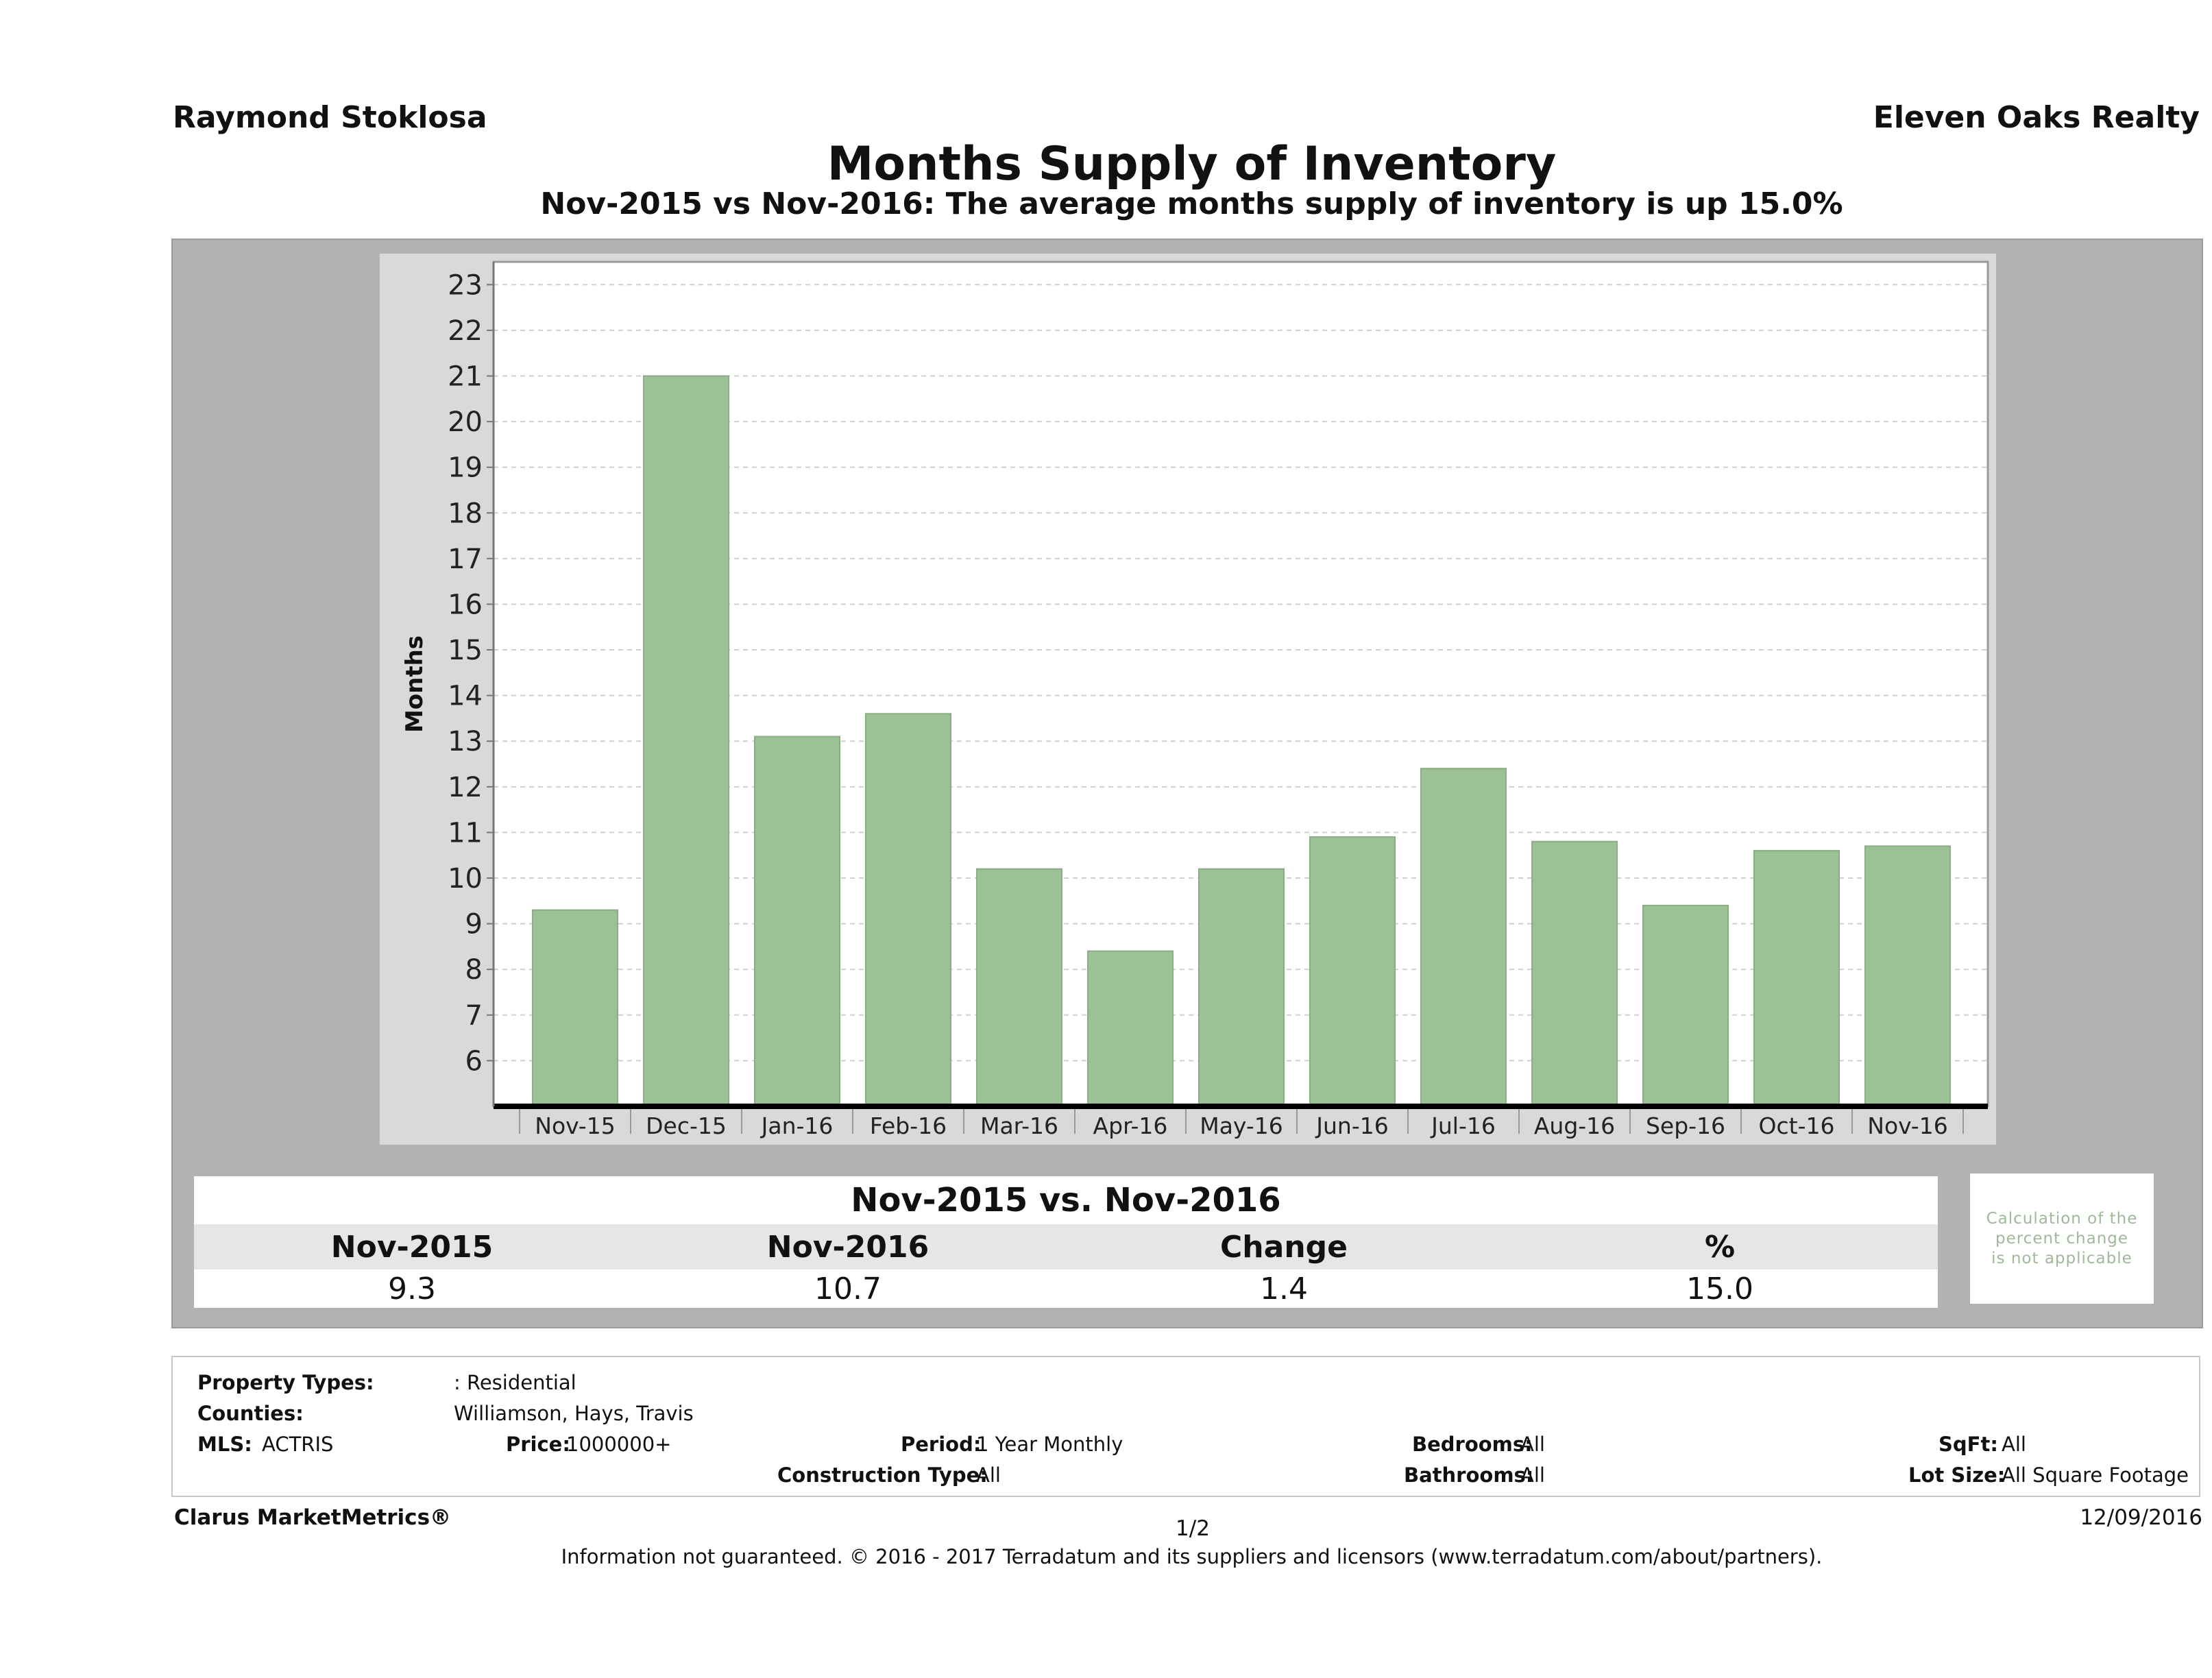 This screenshot has width=2212, height=1678. I want to click on note-line: percent change, so click(2062, 1238).